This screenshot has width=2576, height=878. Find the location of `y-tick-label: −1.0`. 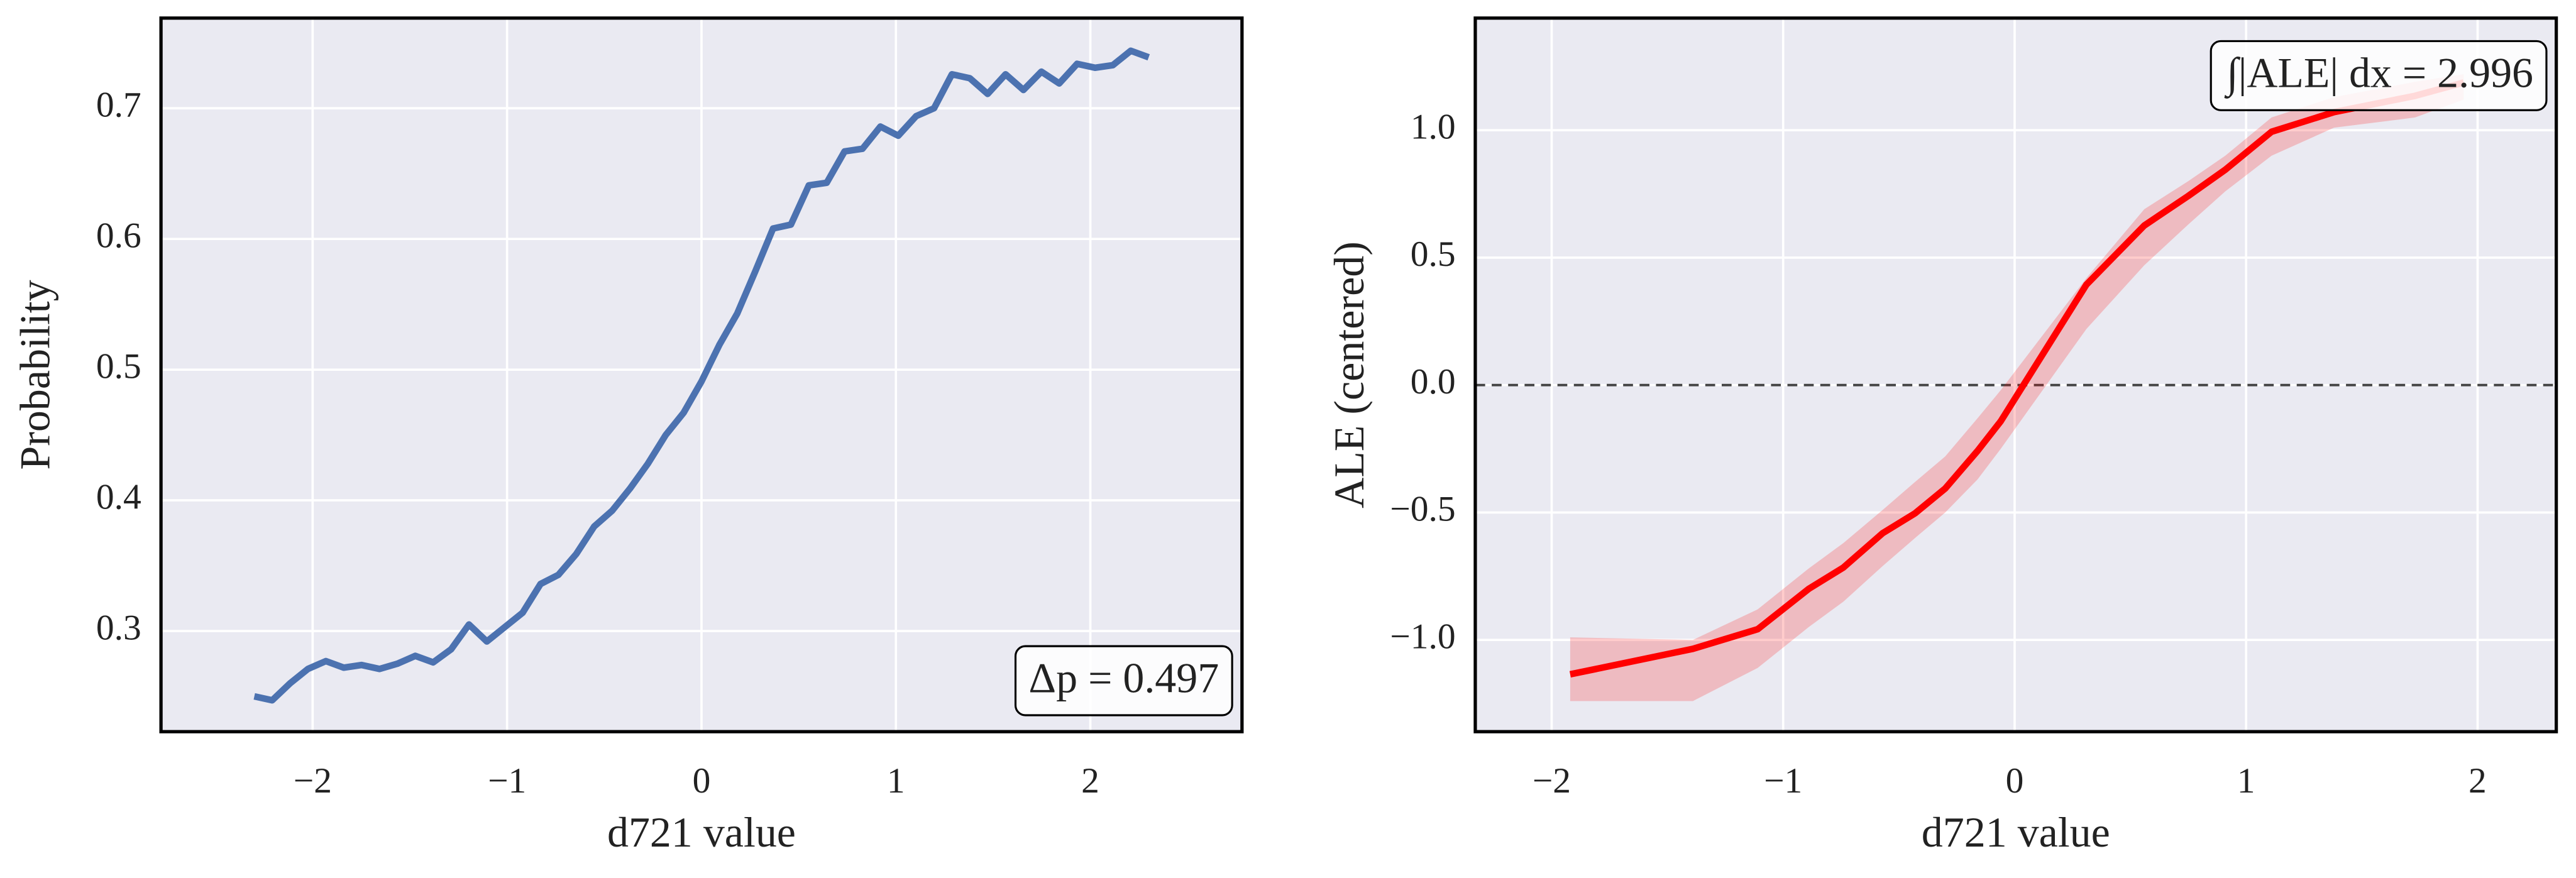

y-tick-label: −1.0 is located at coordinates (1422, 636).